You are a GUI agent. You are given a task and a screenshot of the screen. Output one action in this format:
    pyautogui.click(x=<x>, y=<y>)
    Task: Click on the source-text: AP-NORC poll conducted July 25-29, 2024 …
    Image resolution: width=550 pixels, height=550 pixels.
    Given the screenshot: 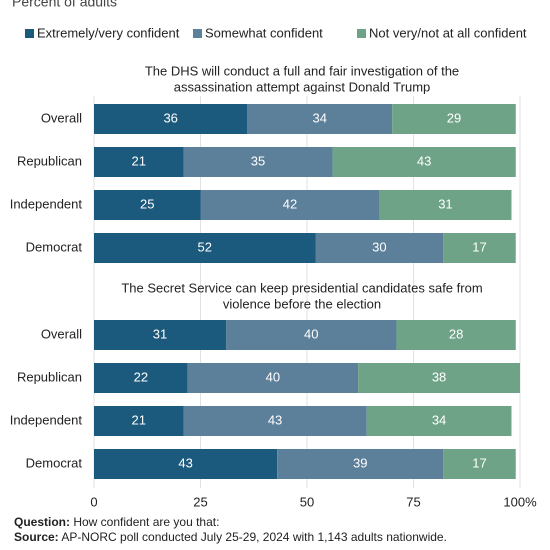 What is the action you would take?
    pyautogui.click(x=254, y=537)
    